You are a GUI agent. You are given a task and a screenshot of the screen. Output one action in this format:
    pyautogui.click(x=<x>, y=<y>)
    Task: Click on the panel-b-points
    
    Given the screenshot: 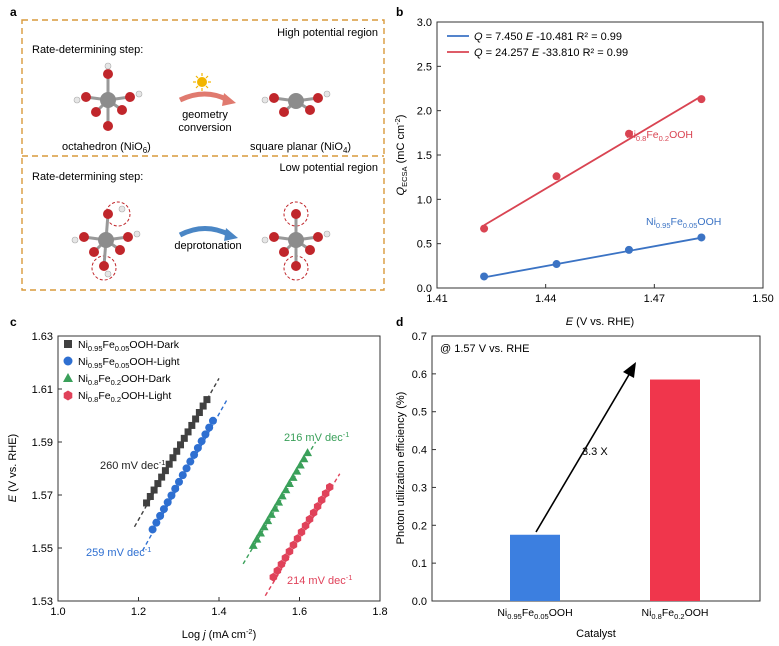 What is the action you would take?
    pyautogui.click(x=593, y=188)
    